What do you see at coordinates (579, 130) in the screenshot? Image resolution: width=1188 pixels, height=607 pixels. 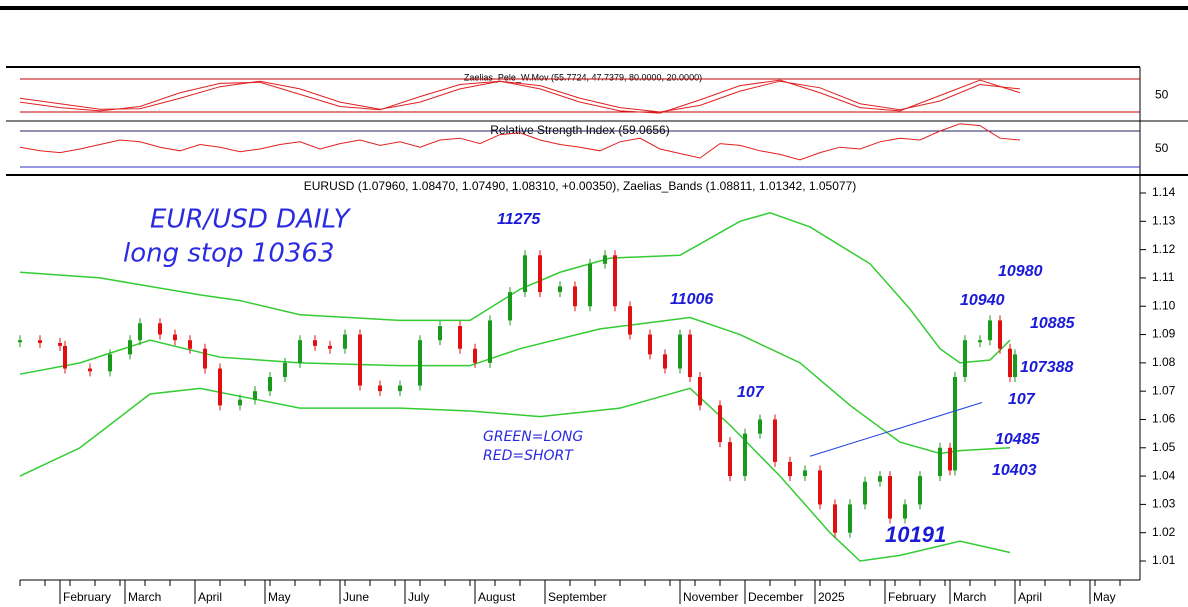 I see `rsi-title: Relative Strength Index (59.0656)` at bounding box center [579, 130].